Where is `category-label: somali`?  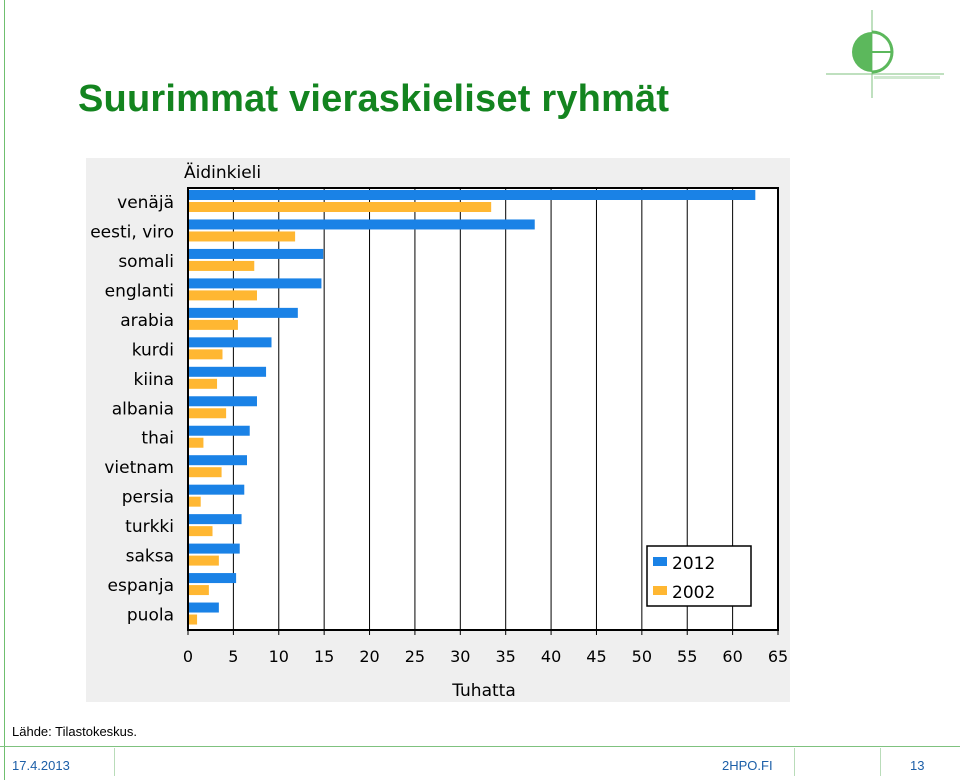
category-label: somali is located at coordinates (146, 262).